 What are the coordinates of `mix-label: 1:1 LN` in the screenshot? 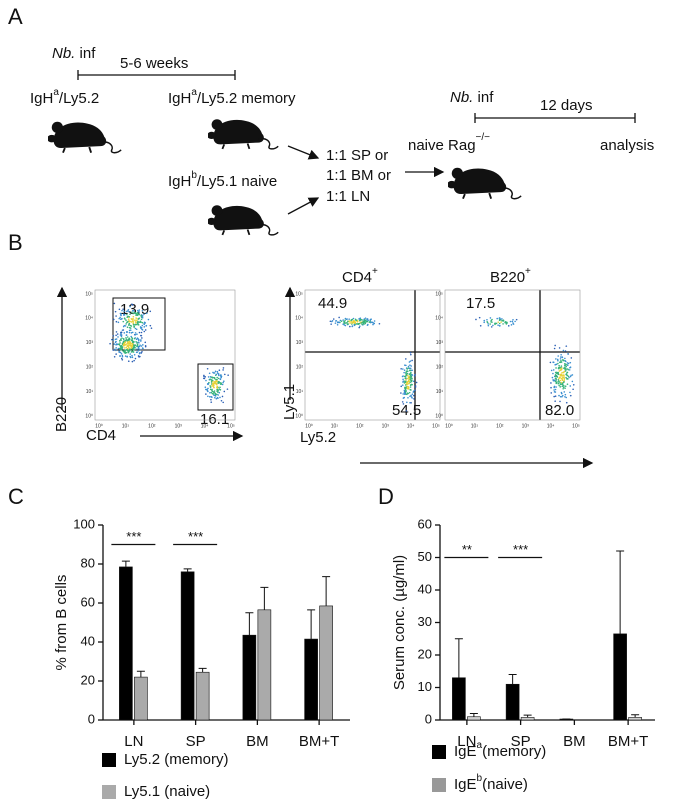 It's located at (348, 196).